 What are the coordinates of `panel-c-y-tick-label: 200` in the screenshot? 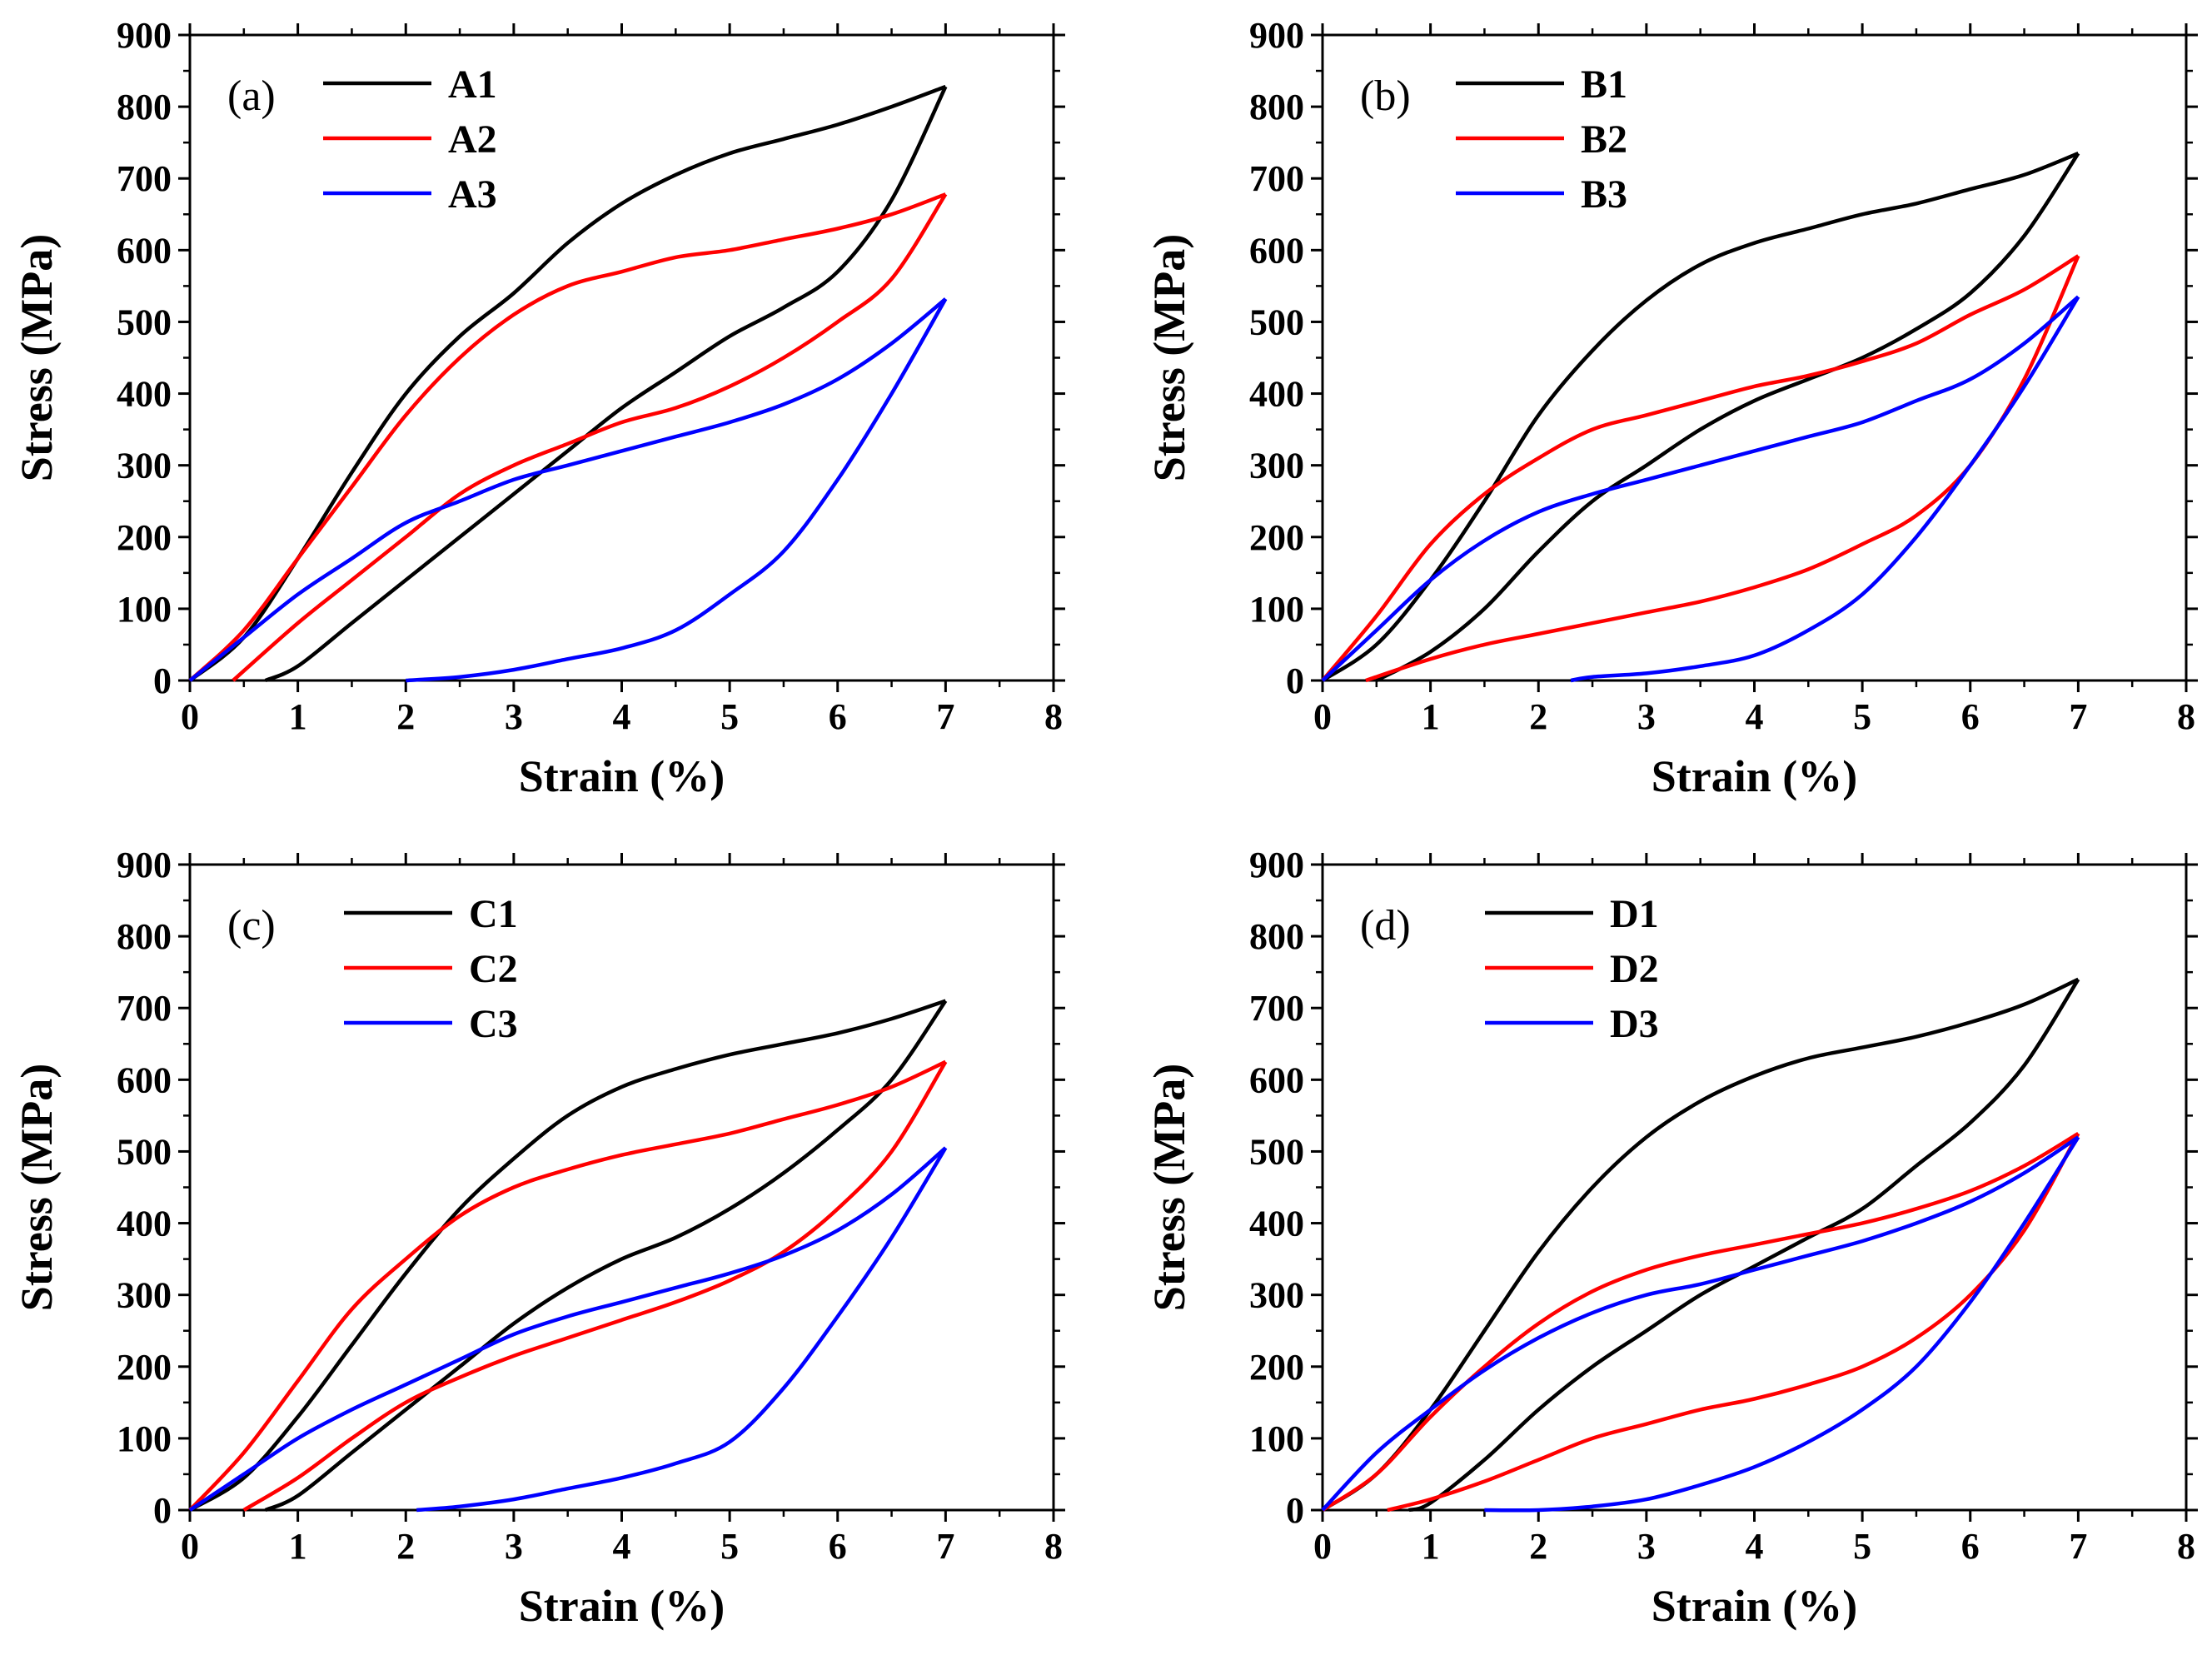 It's located at (144, 1367).